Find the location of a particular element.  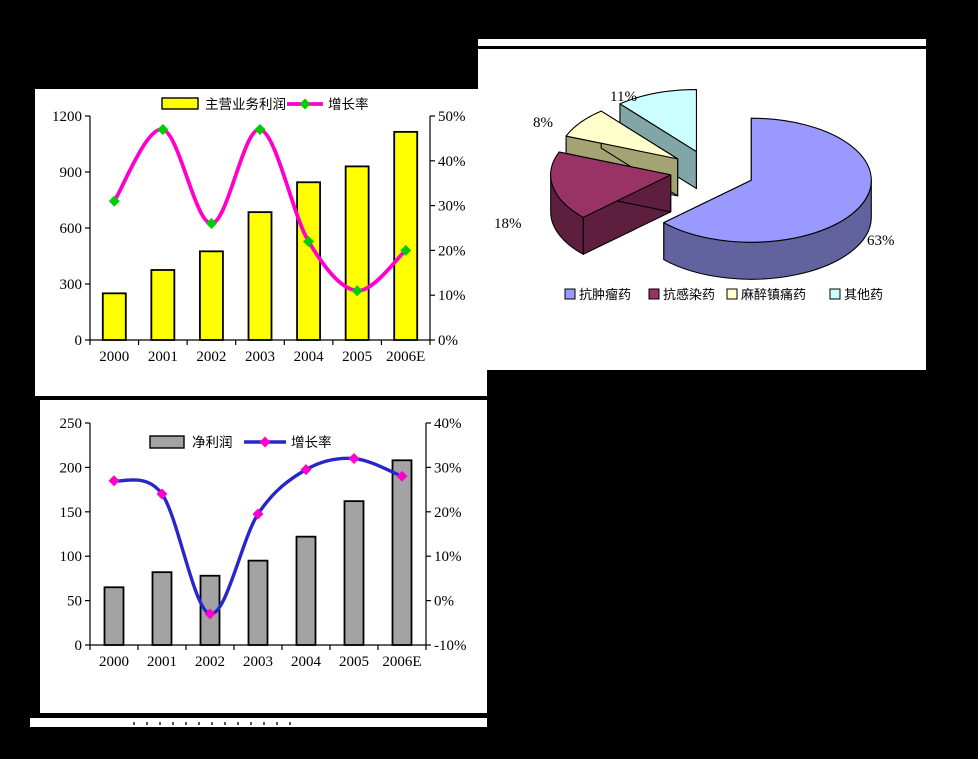

pie-slice-top-11% is located at coordinates (658, 121).